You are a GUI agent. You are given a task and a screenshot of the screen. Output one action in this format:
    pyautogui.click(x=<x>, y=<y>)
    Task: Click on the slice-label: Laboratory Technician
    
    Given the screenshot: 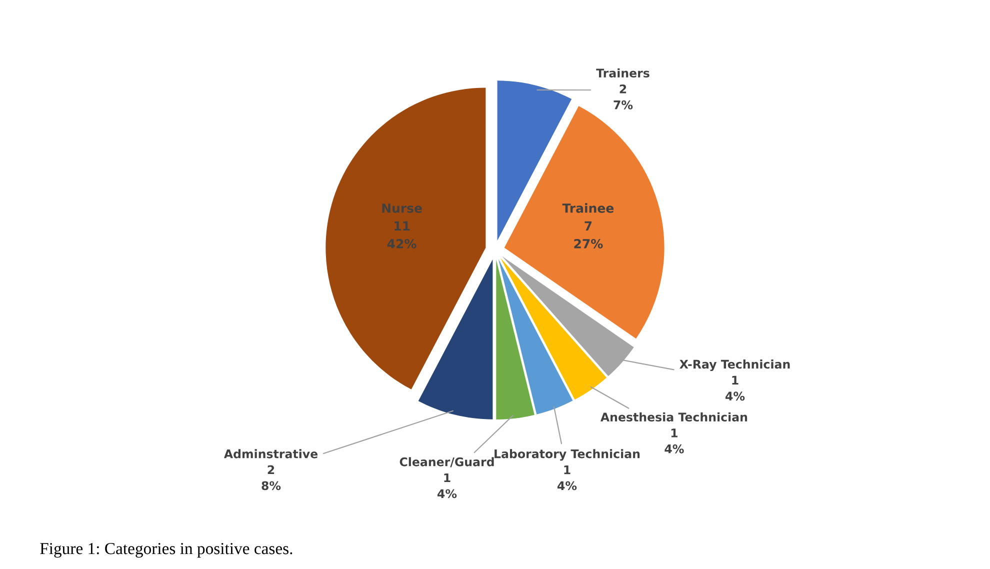 What is the action you would take?
    pyautogui.click(x=567, y=455)
    